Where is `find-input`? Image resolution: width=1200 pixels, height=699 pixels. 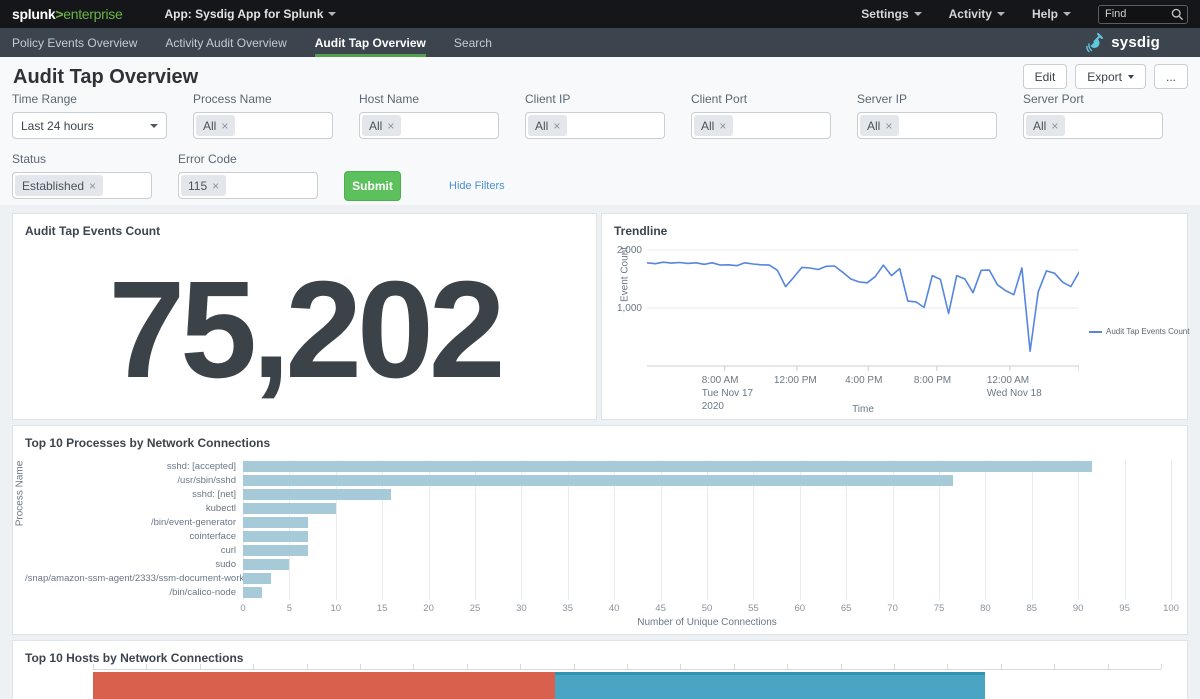 find-input is located at coordinates (1143, 14).